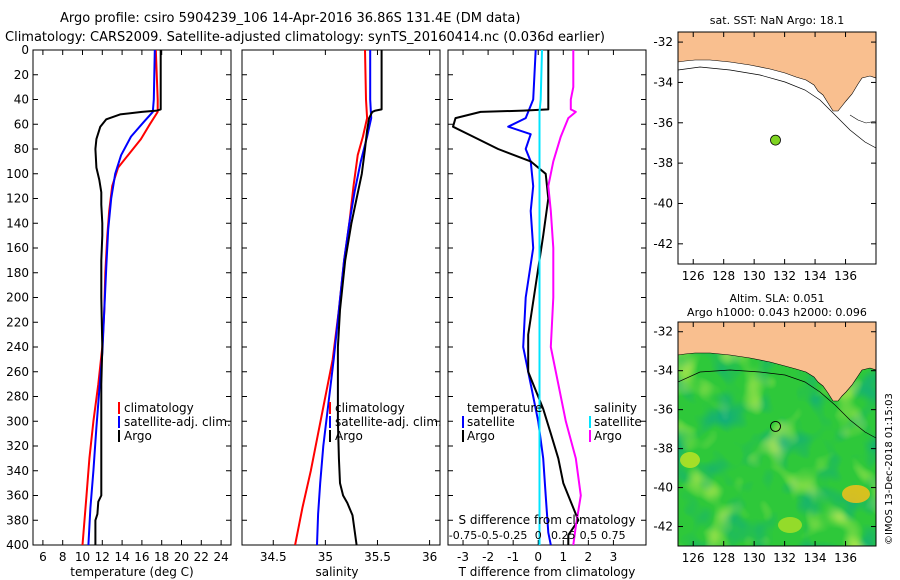 The height and width of the screenshot is (580, 900). Describe the element at coordinates (21, 75) in the screenshot. I see `y-tick-label: 20` at that location.